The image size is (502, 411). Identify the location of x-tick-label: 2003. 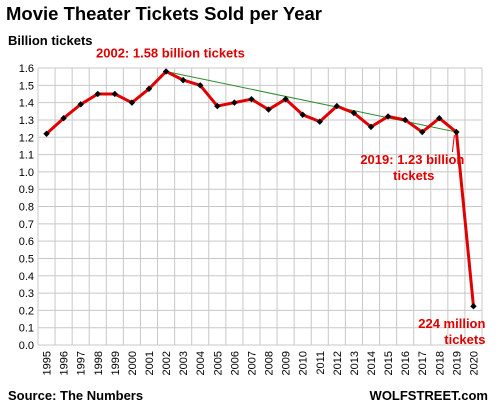
(184, 363).